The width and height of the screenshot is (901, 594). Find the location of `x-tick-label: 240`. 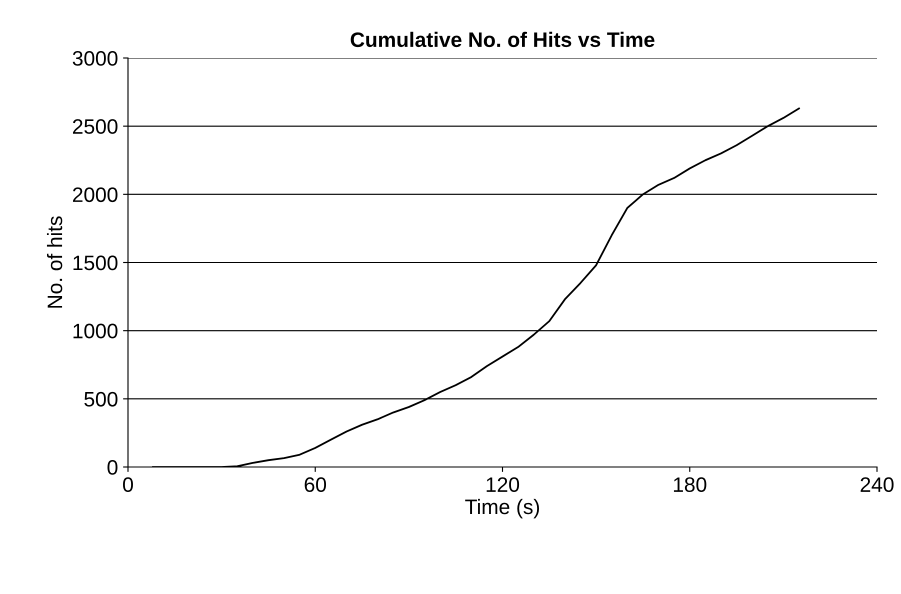

x-tick-label: 240 is located at coordinates (877, 484).